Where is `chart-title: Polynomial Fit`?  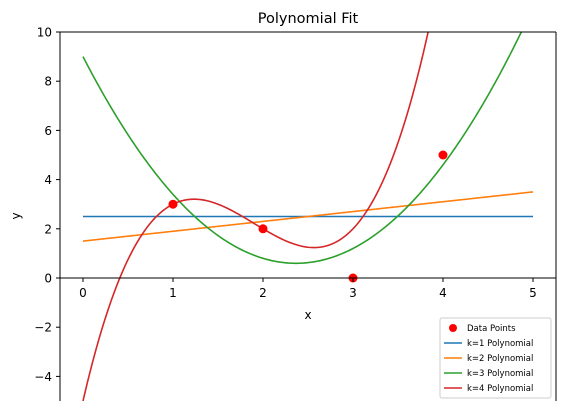
chart-title: Polynomial Fit is located at coordinates (308, 19).